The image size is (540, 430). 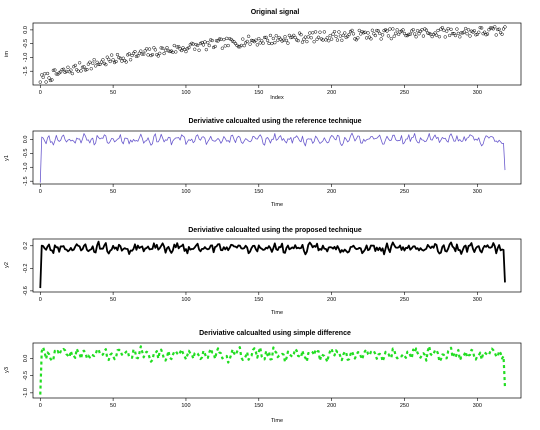 I want to click on panel-2-series, so click(x=272, y=157).